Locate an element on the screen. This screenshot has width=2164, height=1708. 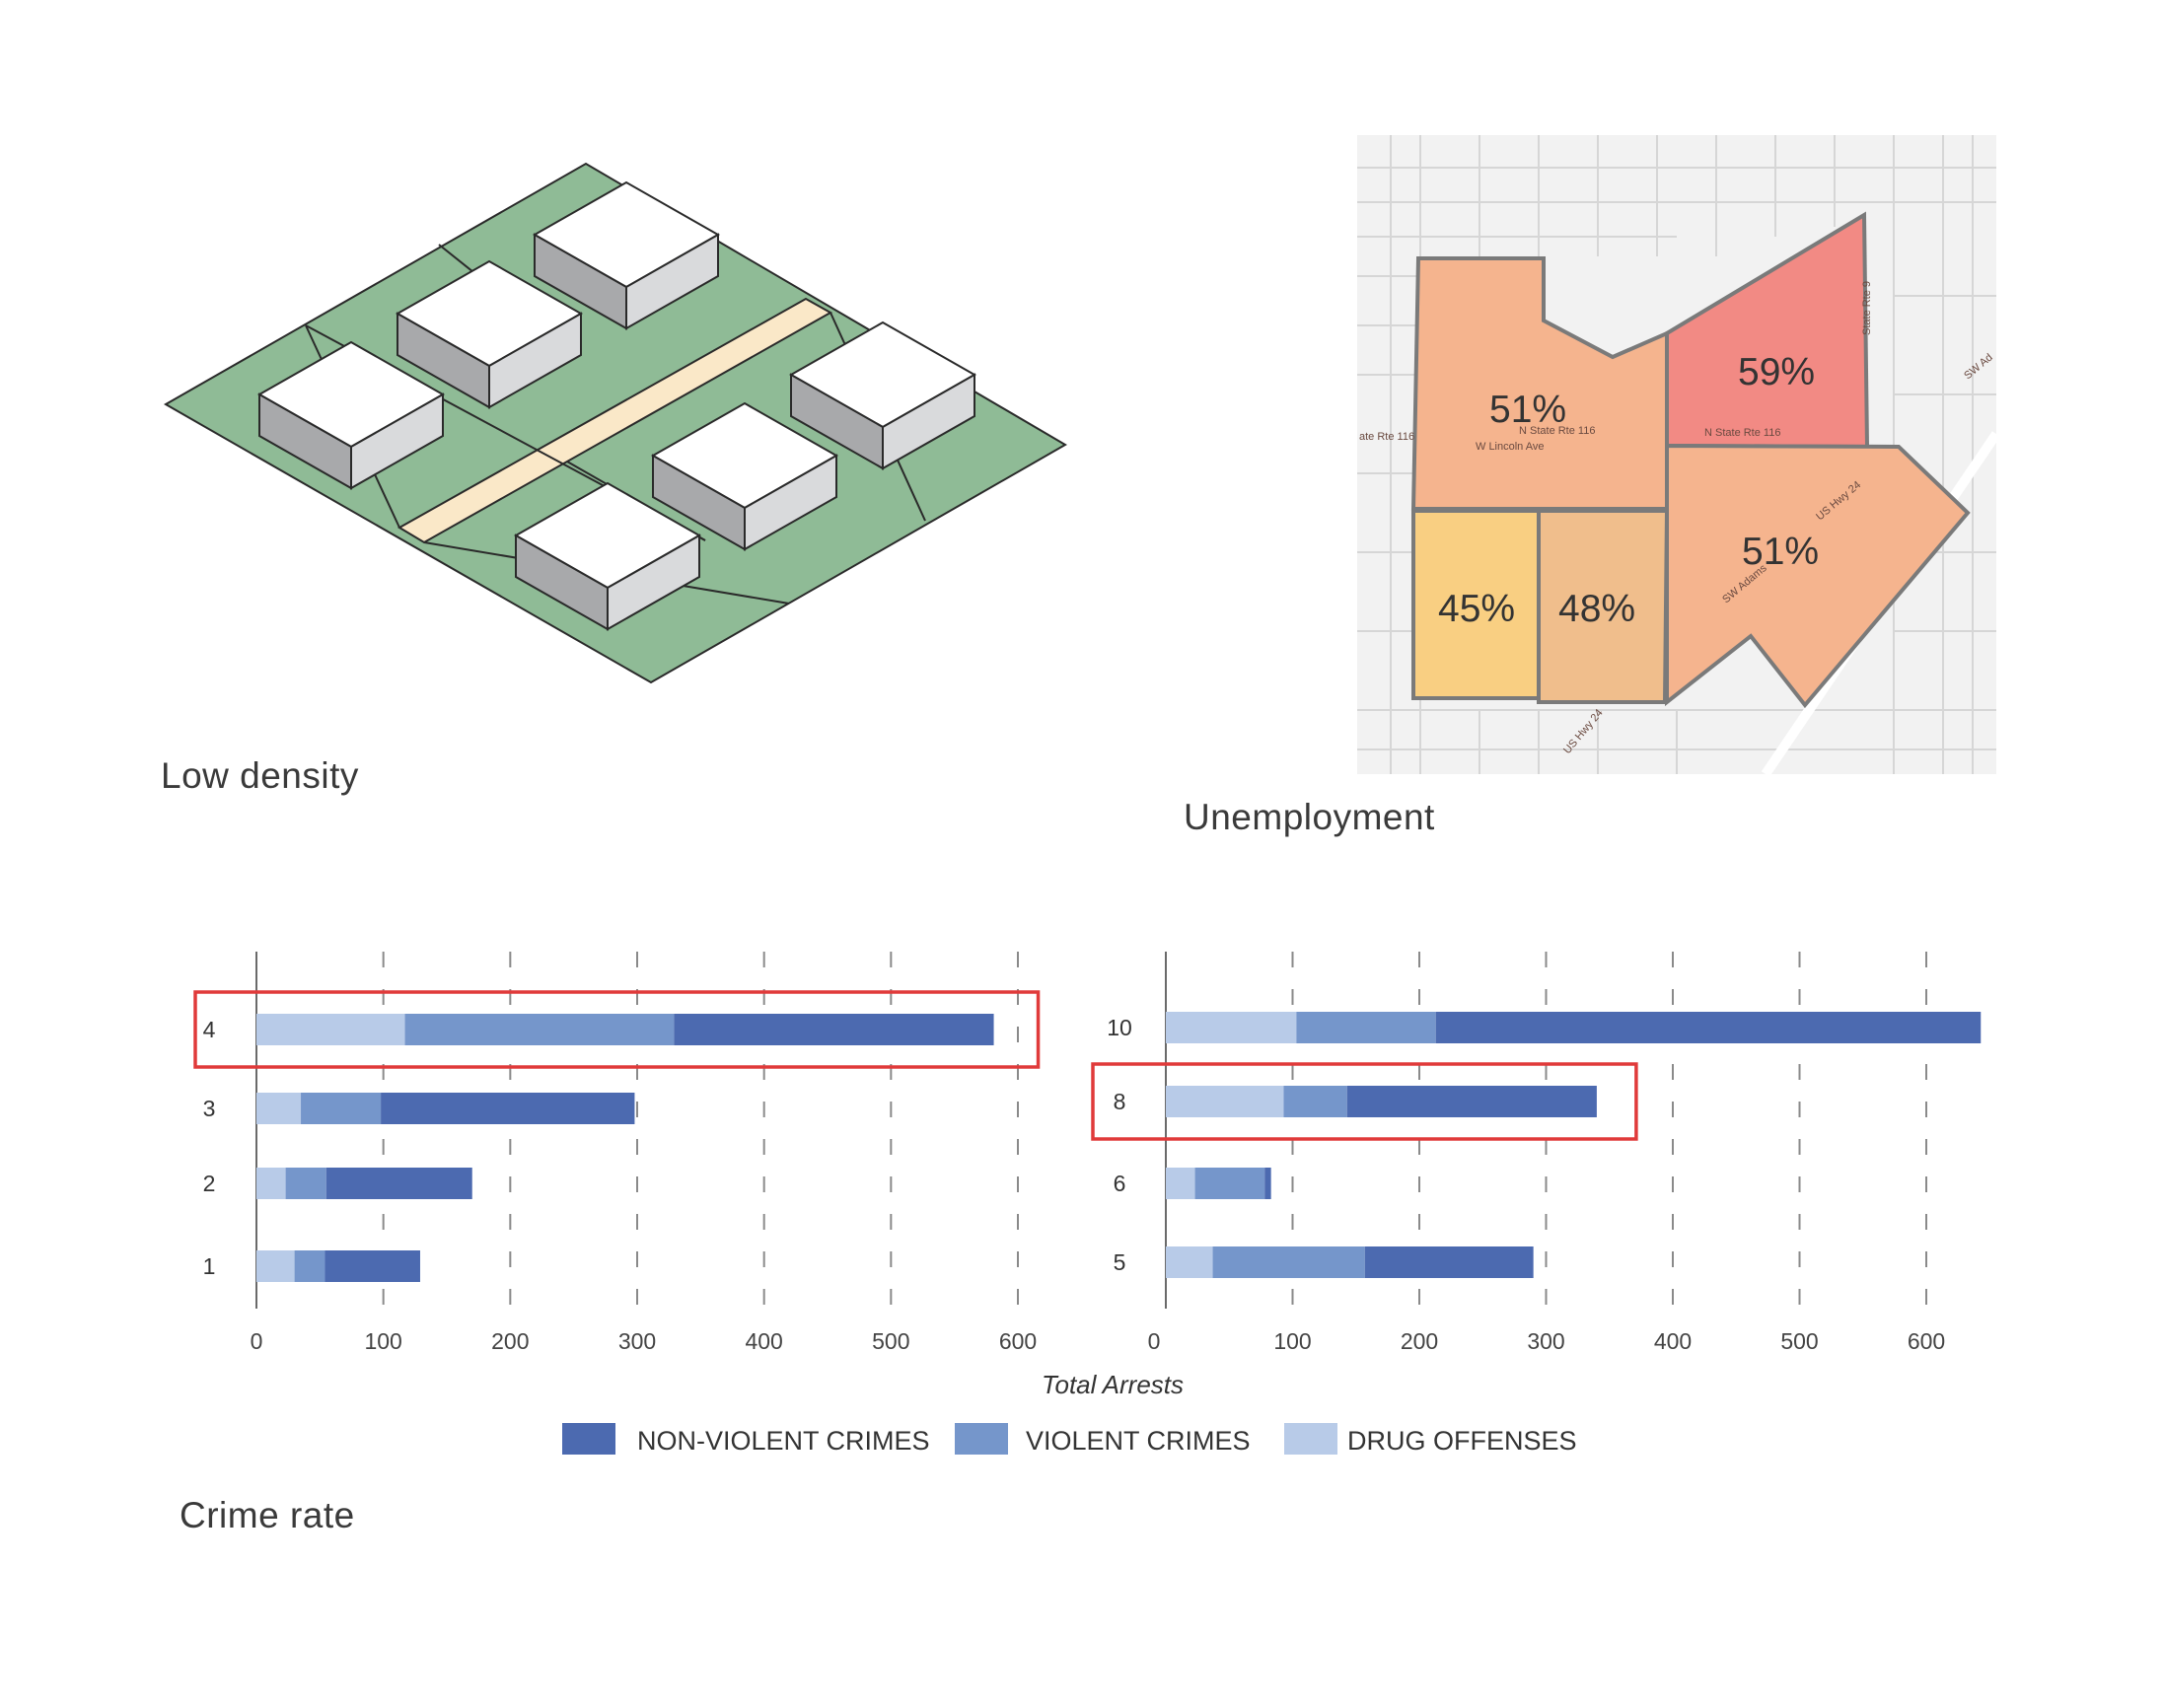
legend-label: VIOLENT CRIMES is located at coordinates (1138, 1441).